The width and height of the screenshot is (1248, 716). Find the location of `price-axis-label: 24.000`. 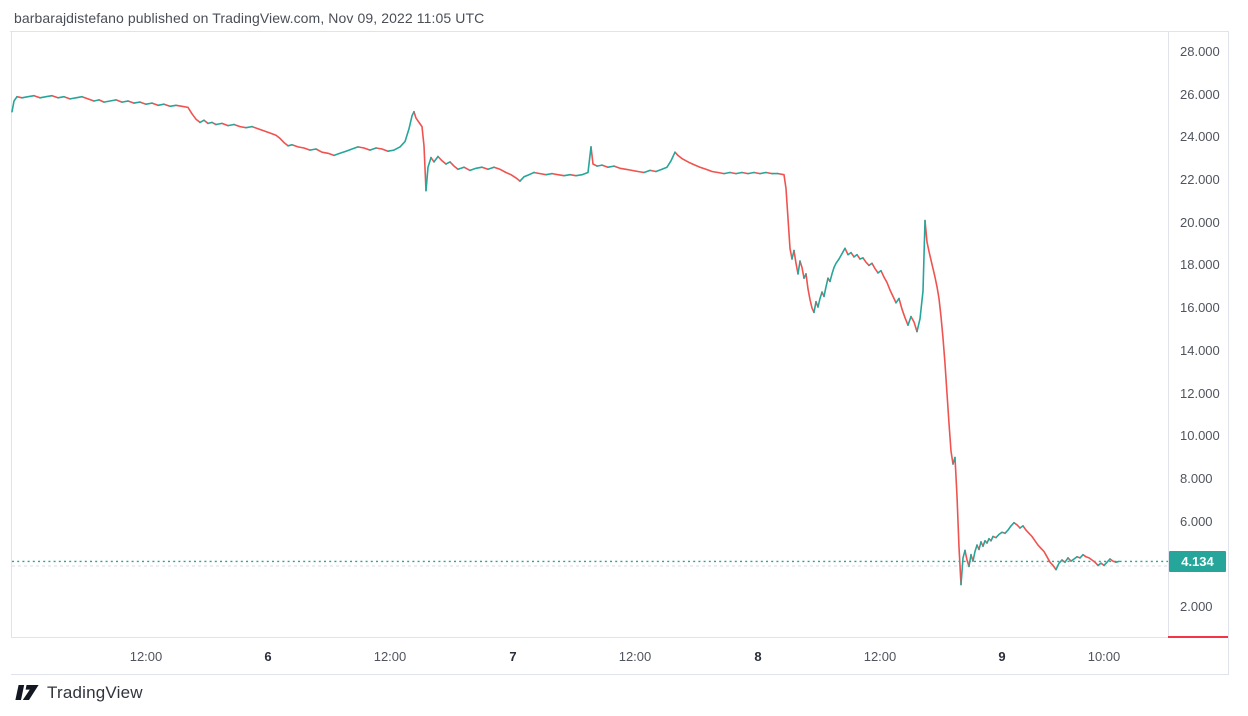

price-axis-label: 24.000 is located at coordinates (1200, 137).